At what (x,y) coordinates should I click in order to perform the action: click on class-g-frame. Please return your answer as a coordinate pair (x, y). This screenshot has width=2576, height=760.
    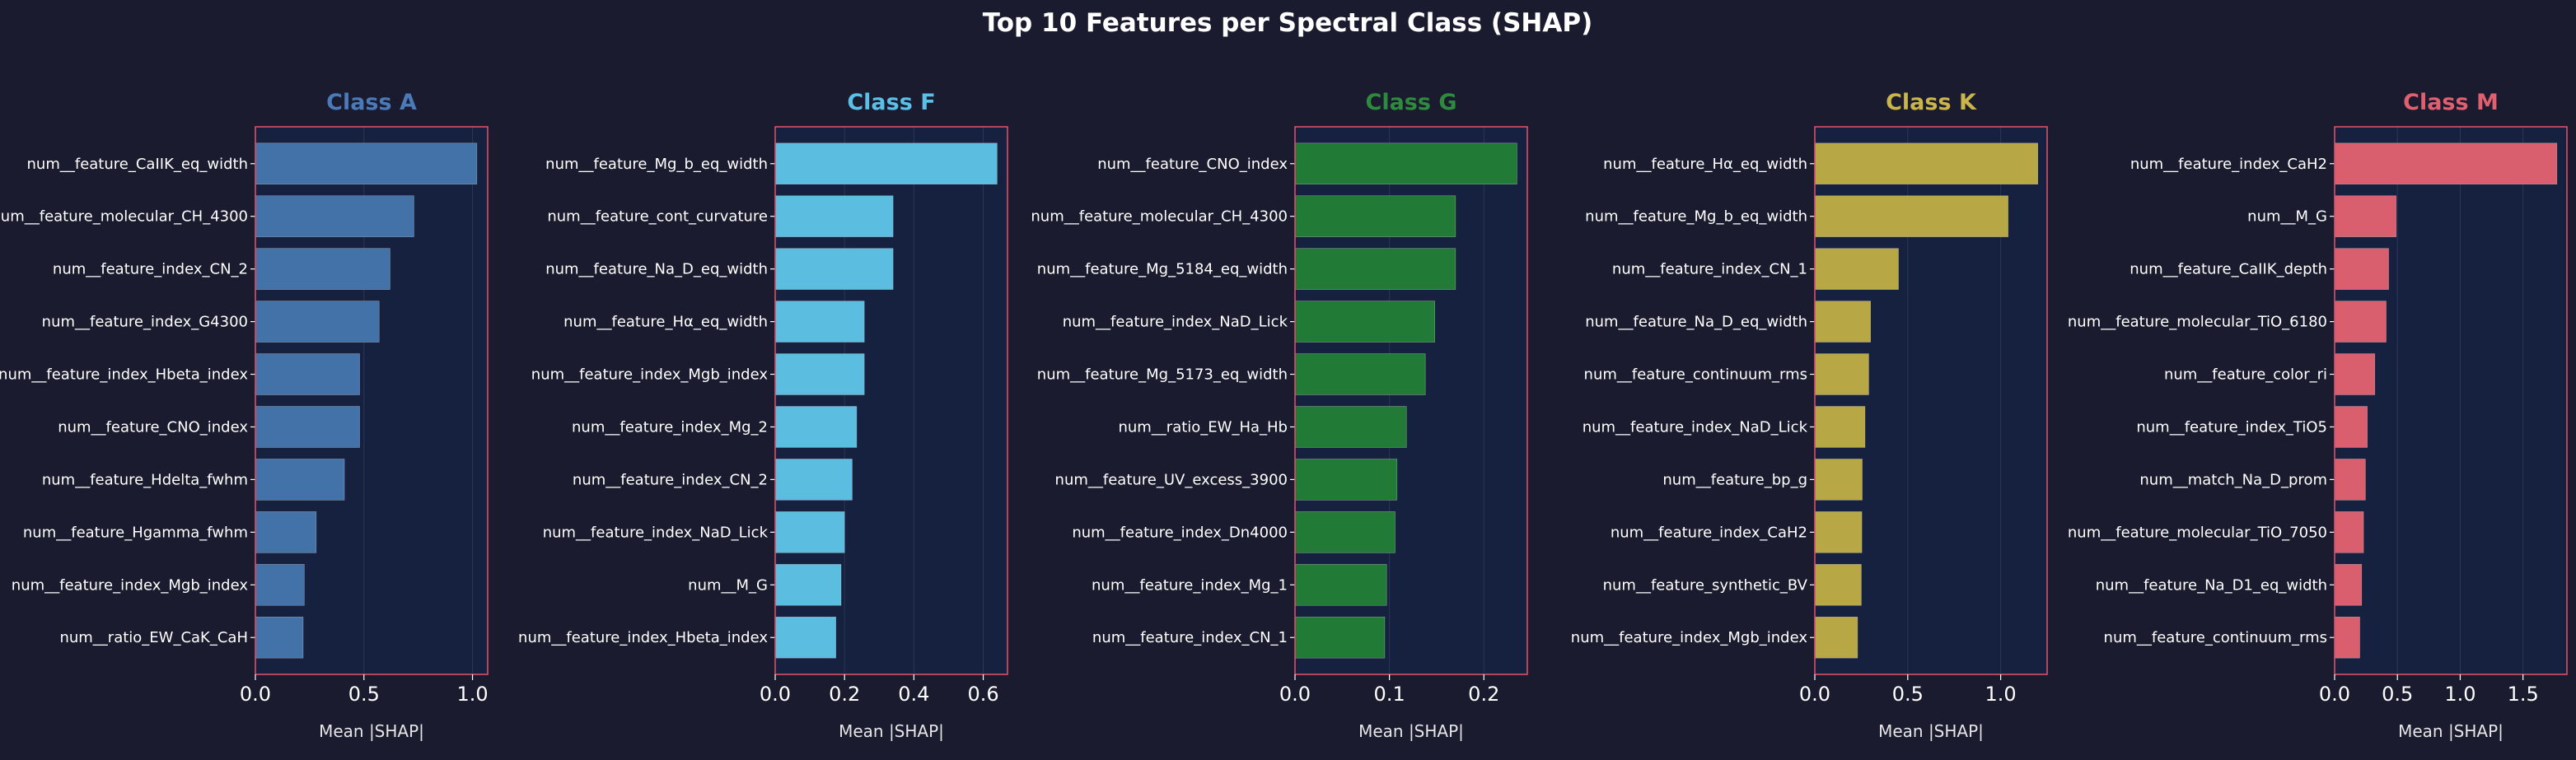
    Looking at the image, I should click on (1411, 400).